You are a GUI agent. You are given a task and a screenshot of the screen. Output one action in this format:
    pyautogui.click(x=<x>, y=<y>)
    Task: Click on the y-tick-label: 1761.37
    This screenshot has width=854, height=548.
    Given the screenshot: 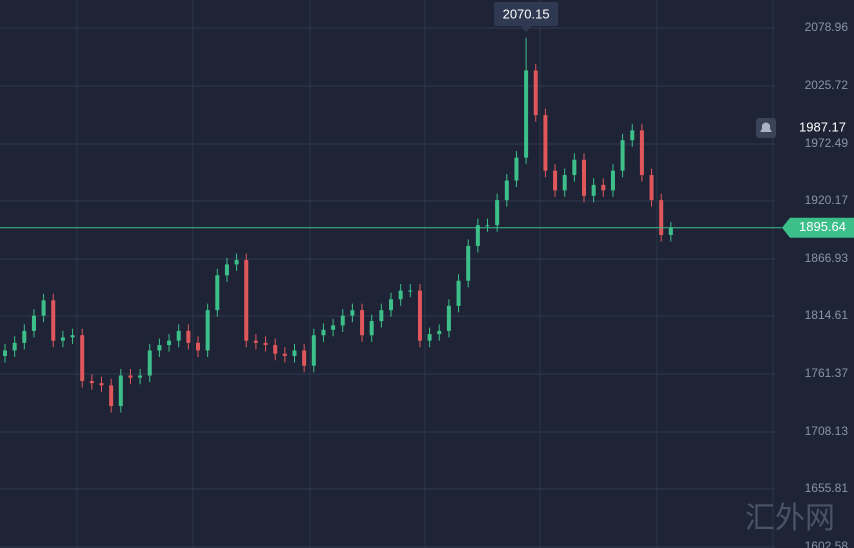 What is the action you would take?
    pyautogui.click(x=827, y=373)
    